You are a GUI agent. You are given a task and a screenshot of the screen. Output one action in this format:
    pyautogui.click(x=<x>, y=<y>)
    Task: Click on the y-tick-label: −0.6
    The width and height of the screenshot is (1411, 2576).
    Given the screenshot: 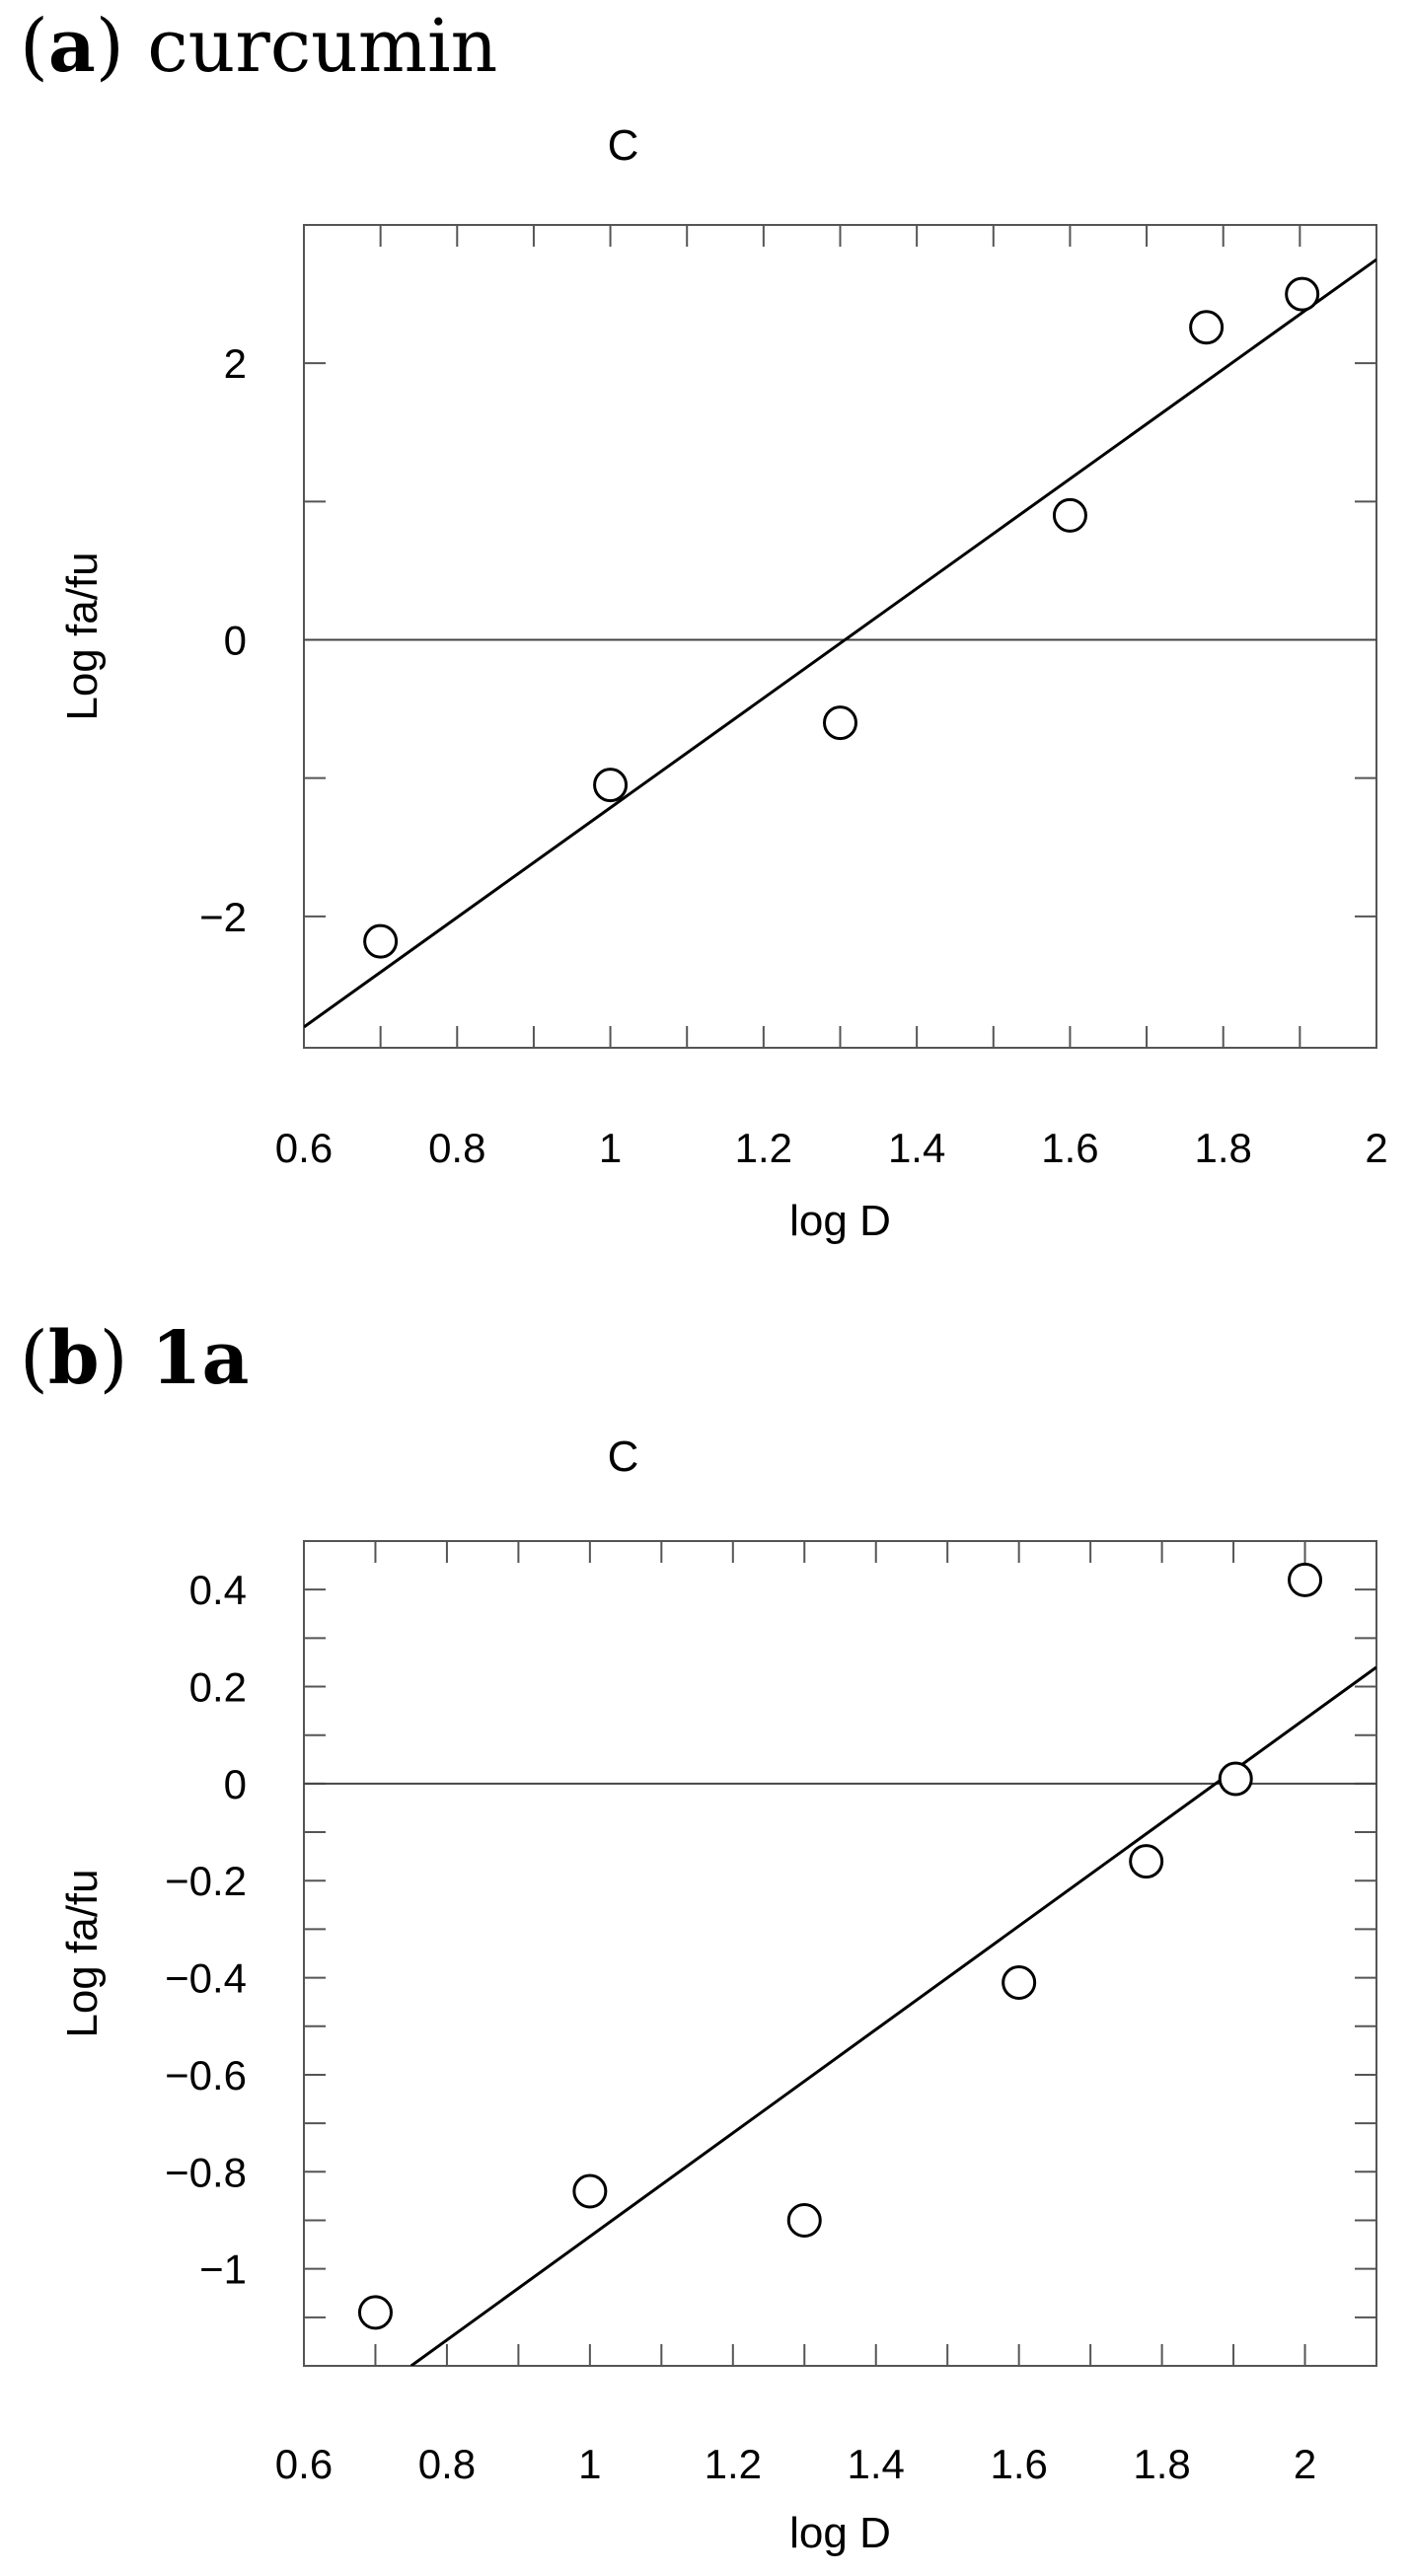 What is the action you would take?
    pyautogui.click(x=206, y=2075)
    